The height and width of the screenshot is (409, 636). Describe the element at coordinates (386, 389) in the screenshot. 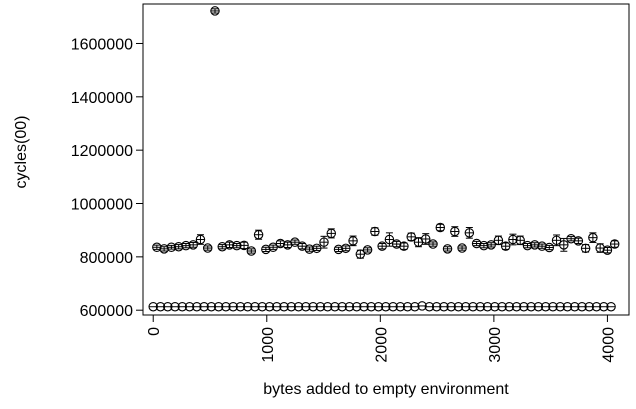

I see `x-axis-label: bytes added to empty environment` at that location.